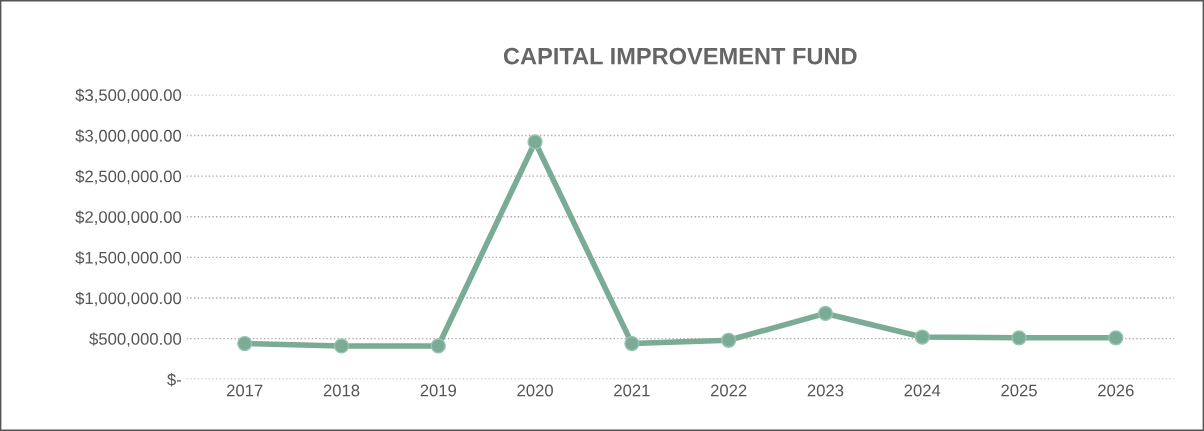 This screenshot has height=431, width=1204. Describe the element at coordinates (438, 390) in the screenshot. I see `x-tick-label: 2019` at that location.